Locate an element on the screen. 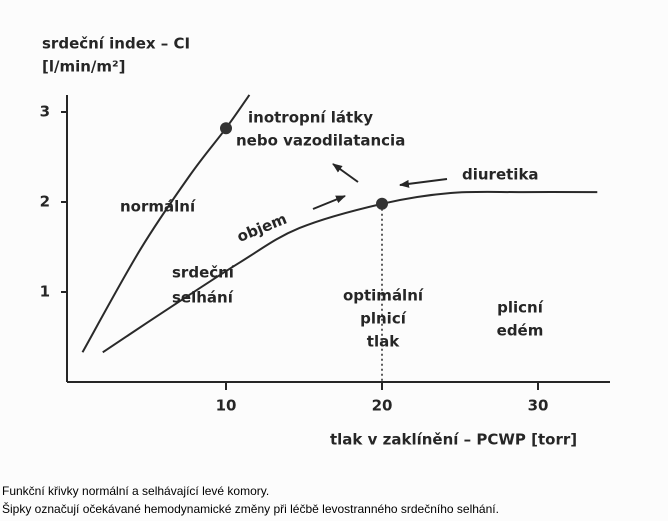 This screenshot has width=668, height=521. y-axis-label: [l/min/m²] is located at coordinates (83, 67).